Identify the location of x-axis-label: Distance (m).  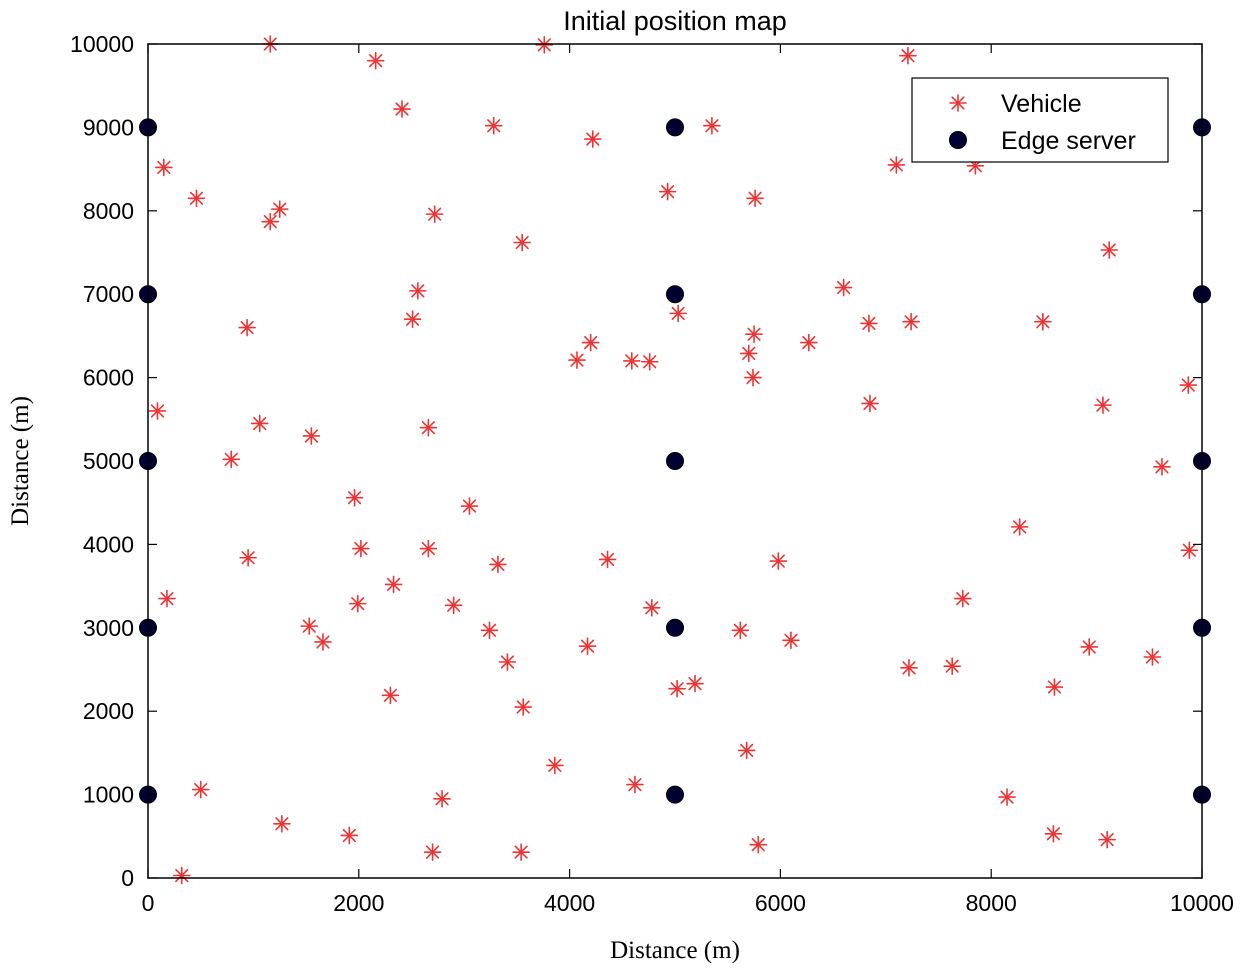
(675, 950).